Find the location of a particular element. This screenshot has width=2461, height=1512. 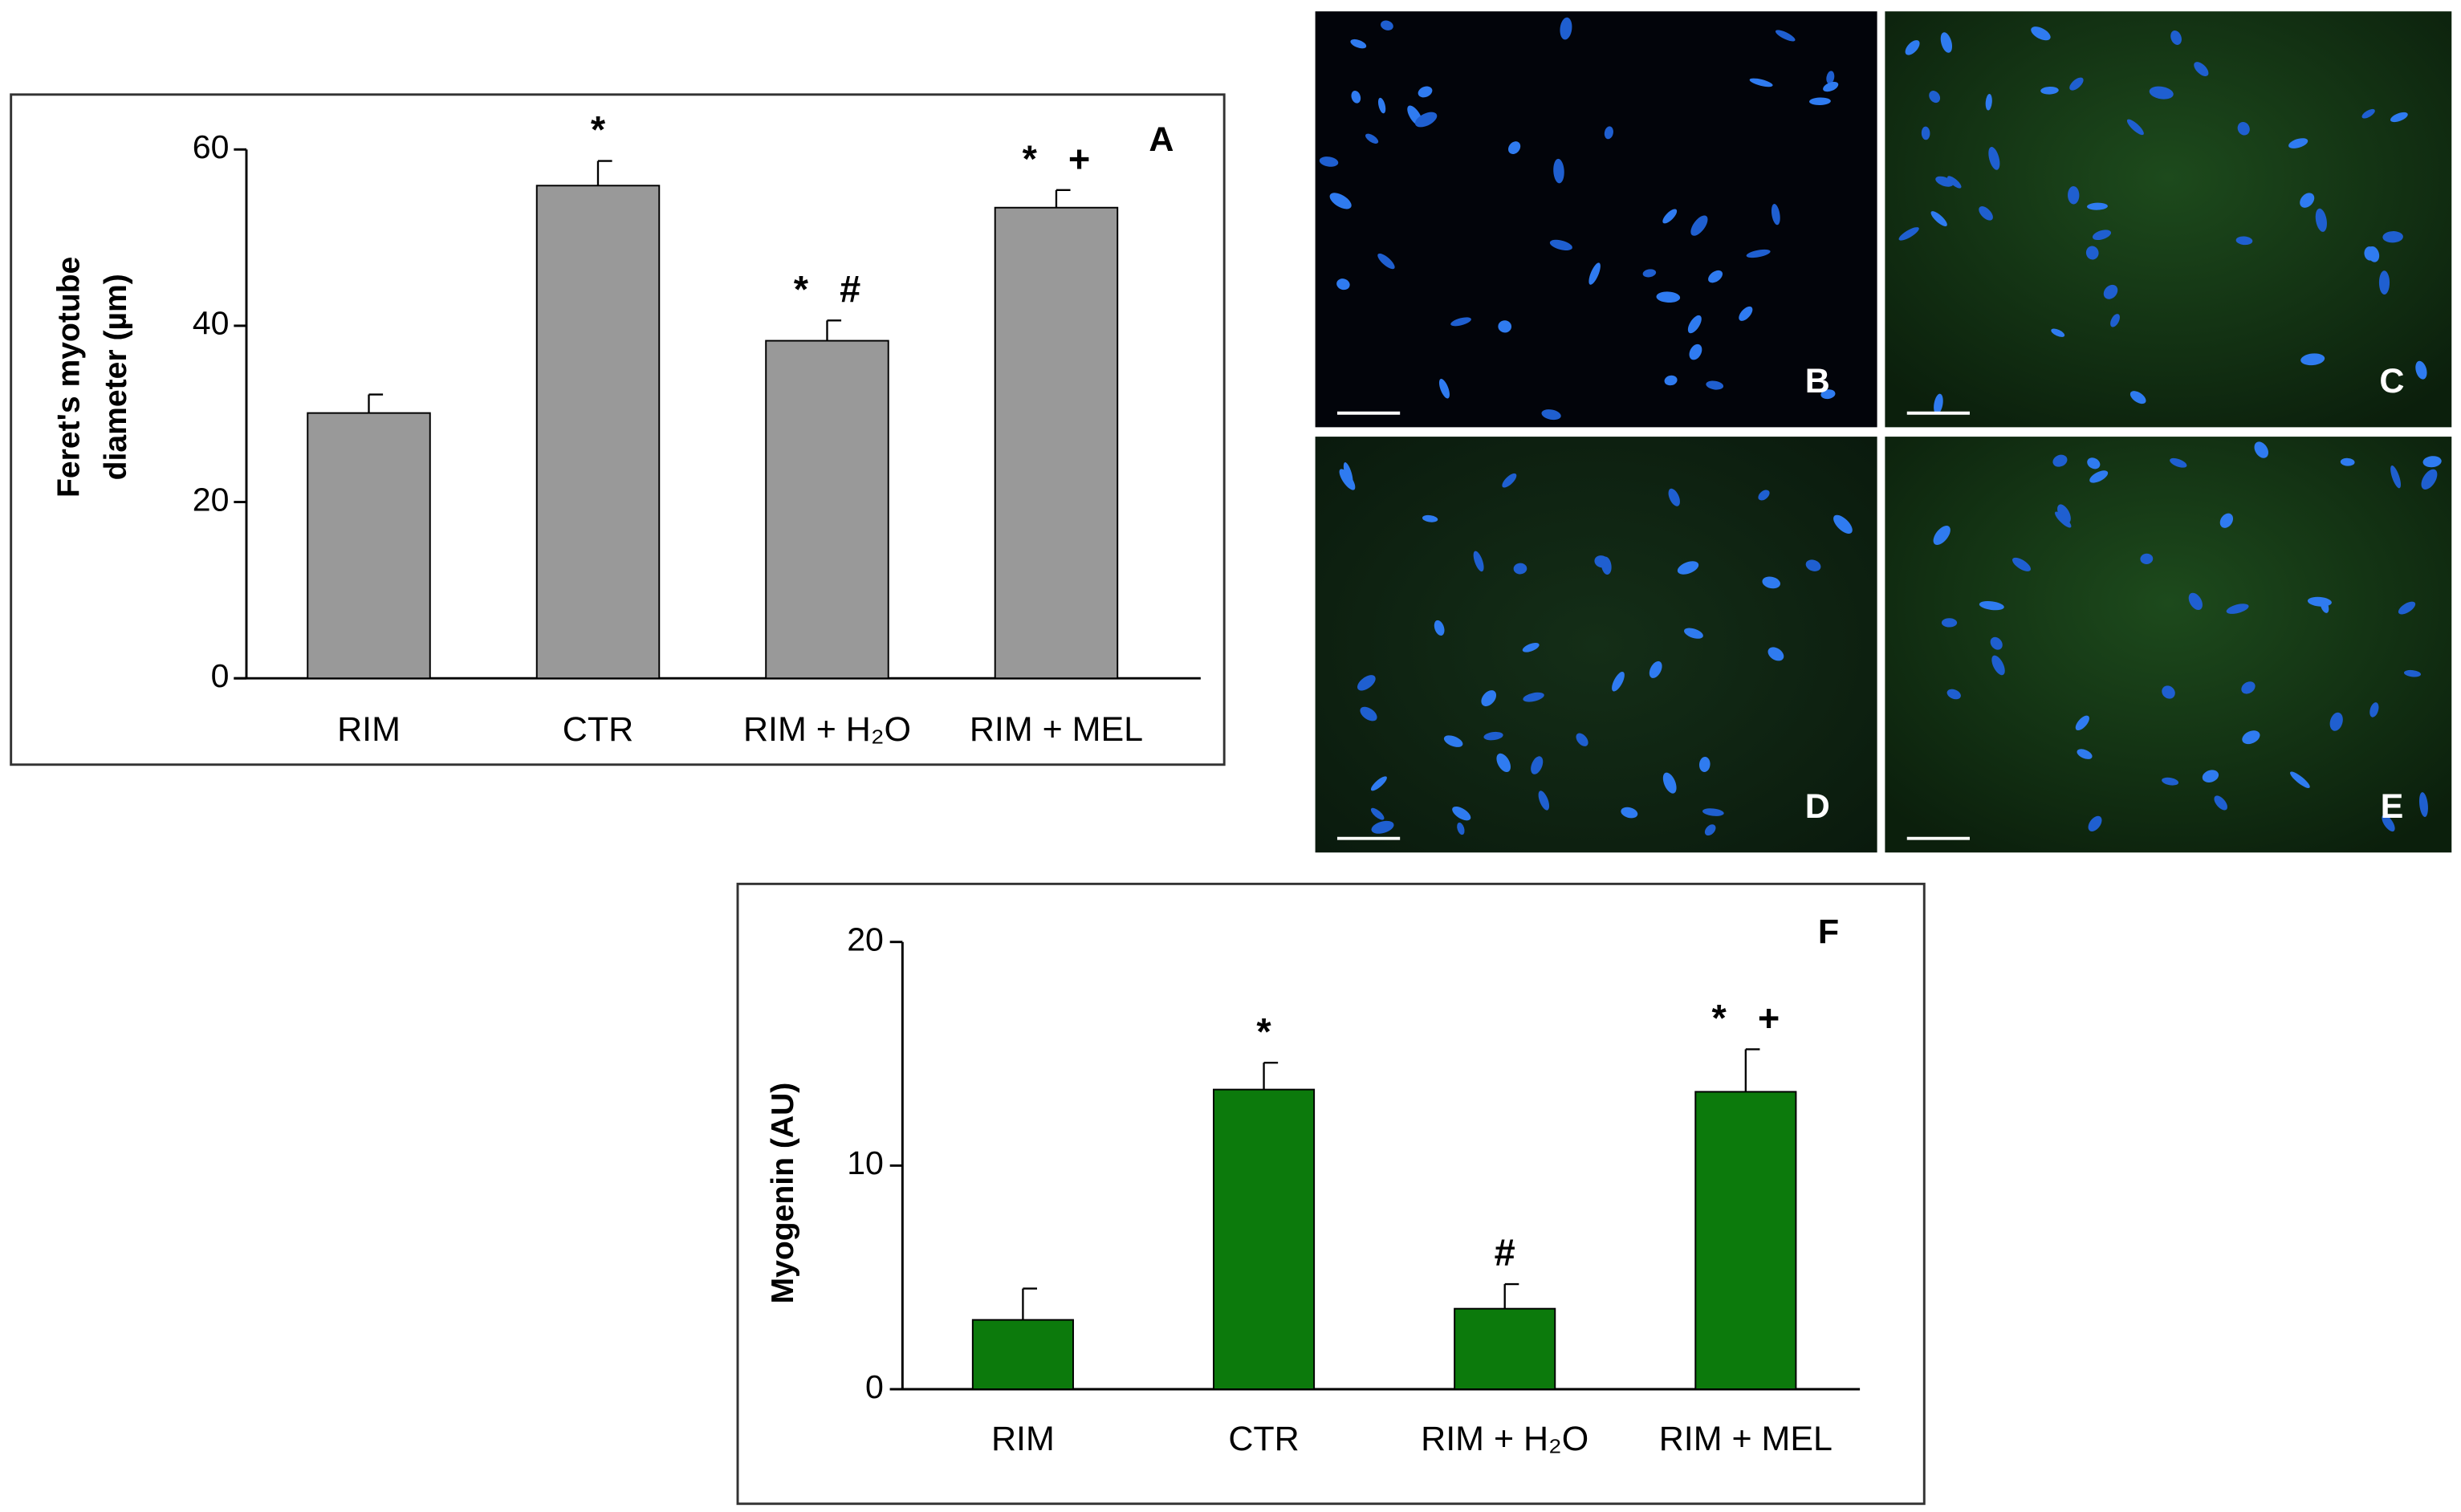

y-tick-label: 20 is located at coordinates (211, 499).